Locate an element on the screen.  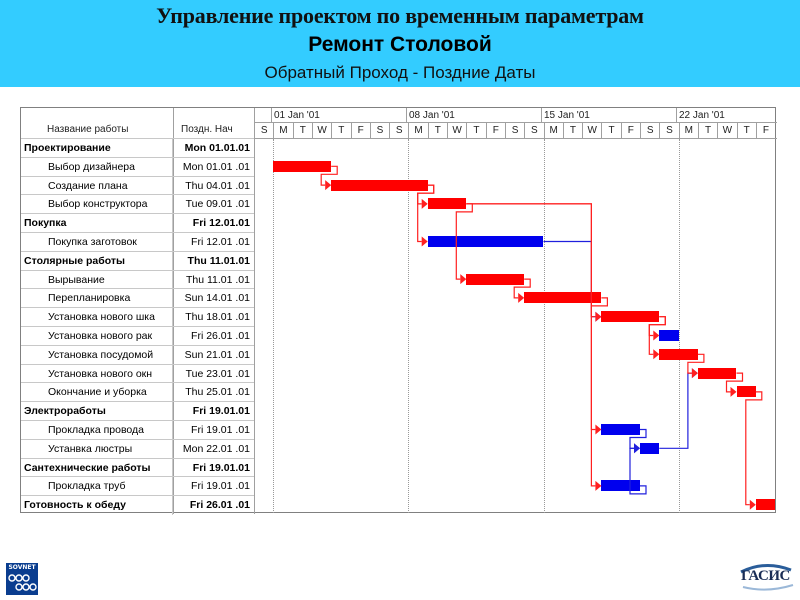
task-row: Устанвка люстры Mon 22.01 .01 is located at coordinates (137, 448).